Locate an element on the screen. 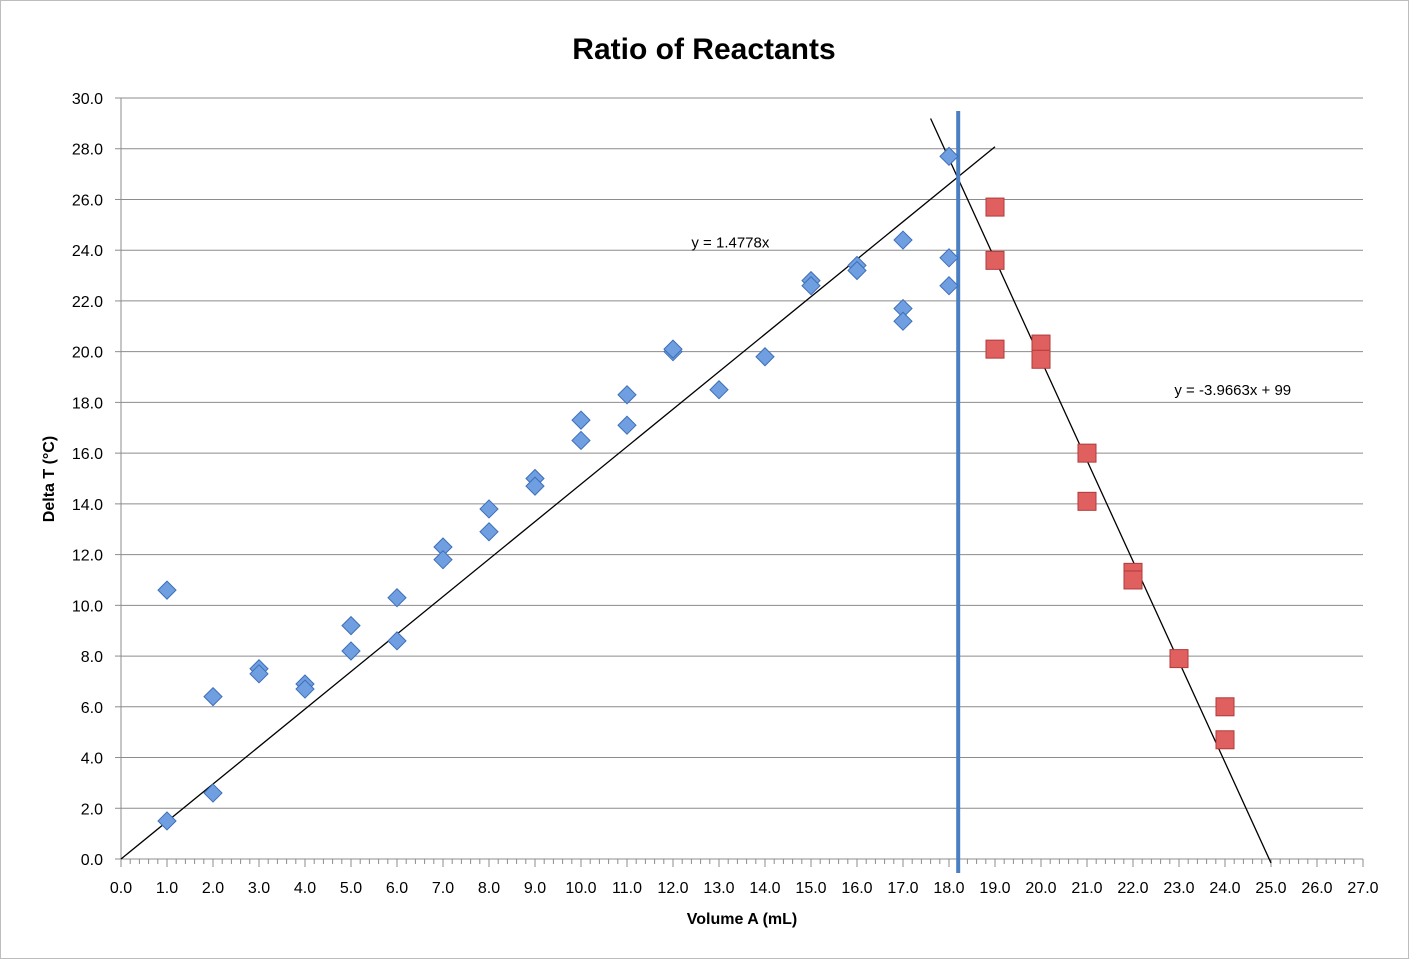  x-axis-label: Volume A (mL) is located at coordinates (742, 919).